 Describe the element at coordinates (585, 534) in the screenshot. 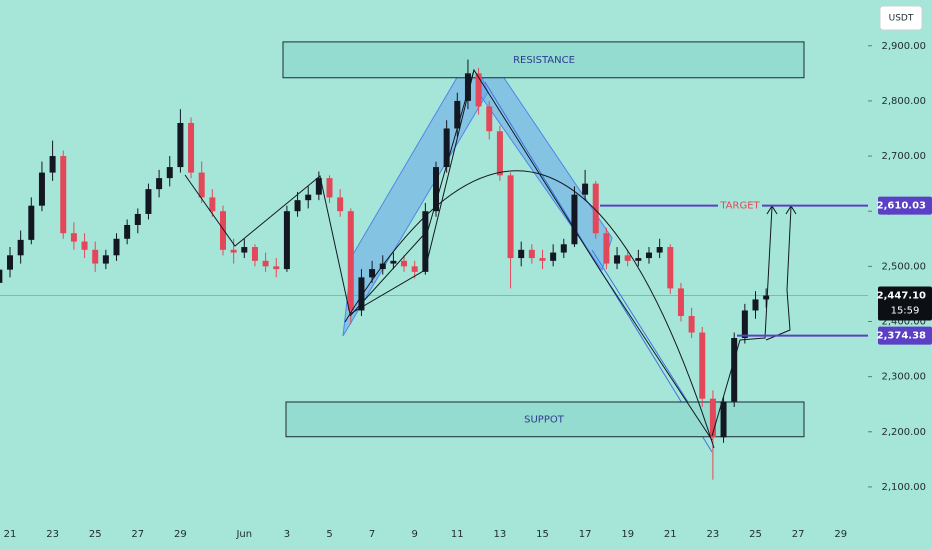

I see `x-tick-label: 17` at that location.